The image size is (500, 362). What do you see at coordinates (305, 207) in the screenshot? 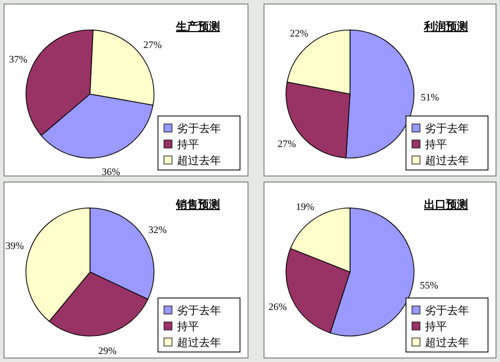
I see `data-label: 19%` at bounding box center [305, 207].